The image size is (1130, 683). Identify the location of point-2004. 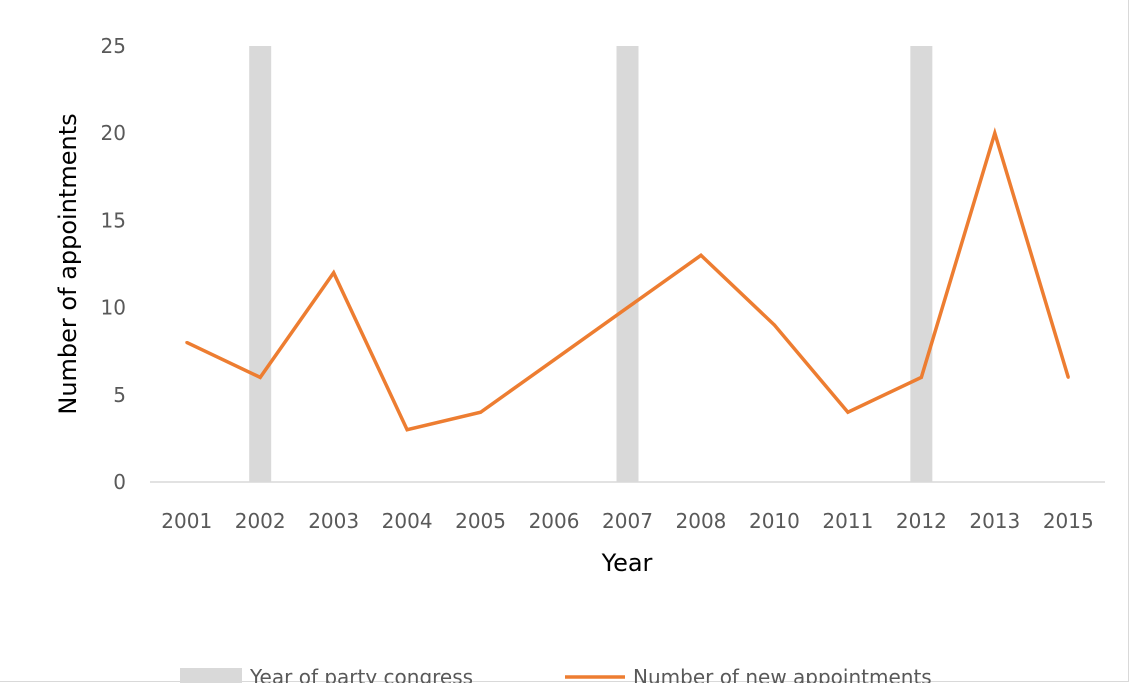
(407, 430).